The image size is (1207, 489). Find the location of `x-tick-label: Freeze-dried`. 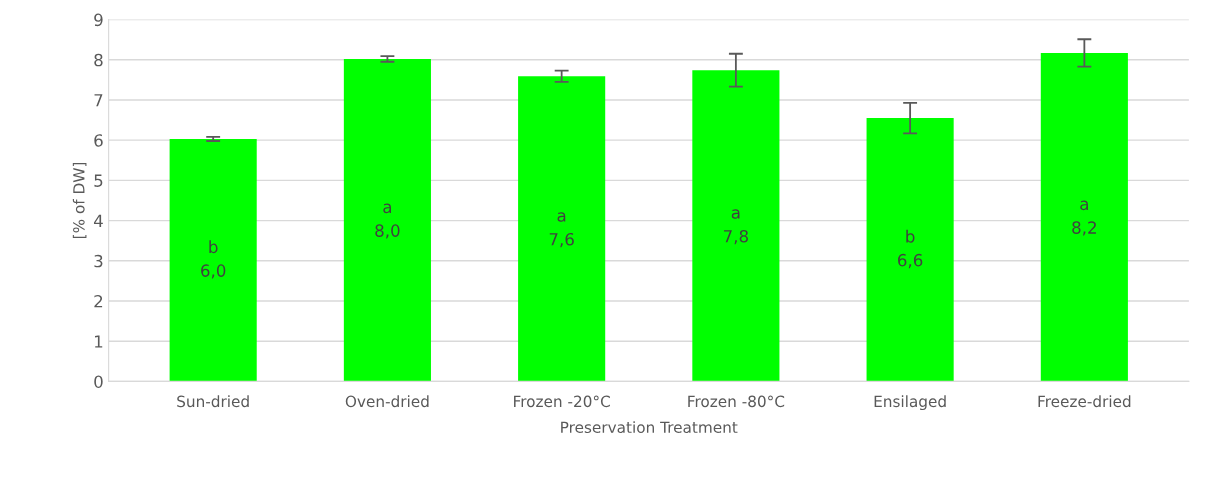

x-tick-label: Freeze-dried is located at coordinates (1084, 401).